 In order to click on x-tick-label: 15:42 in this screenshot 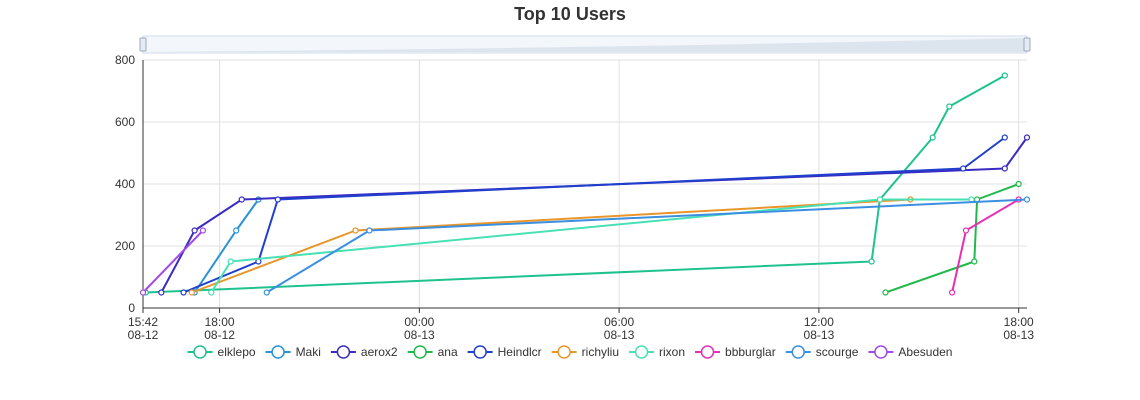, I will do `click(143, 322)`.